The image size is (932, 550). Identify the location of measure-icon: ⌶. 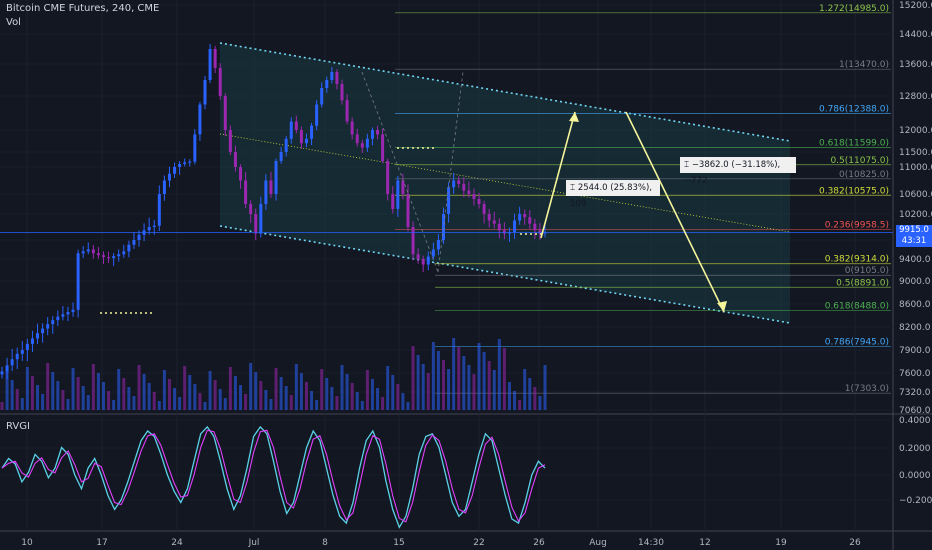
(573, 188).